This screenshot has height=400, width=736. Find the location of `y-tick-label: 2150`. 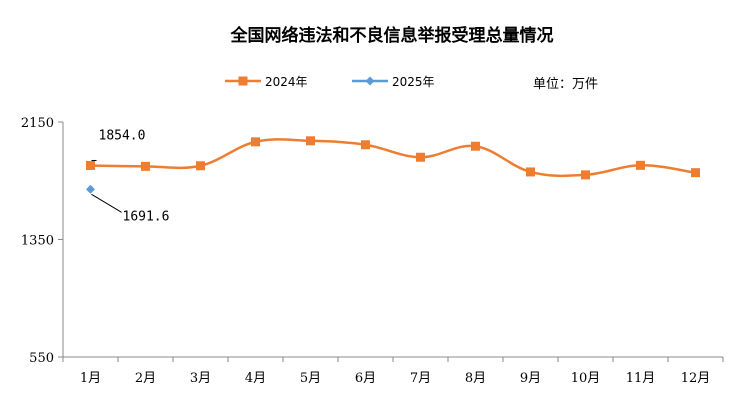

y-tick-label: 2150 is located at coordinates (37, 123).